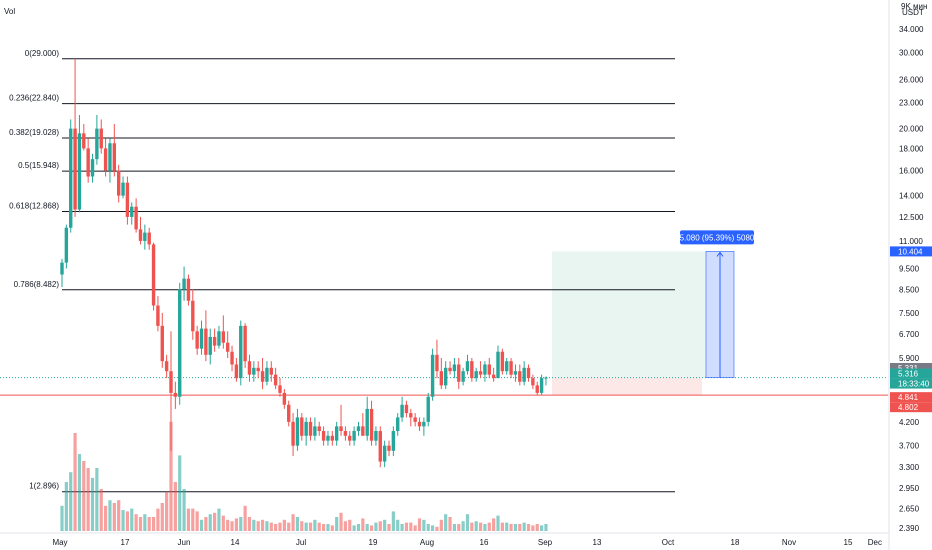  What do you see at coordinates (545, 542) in the screenshot?
I see `time-tick-label: Sep` at bounding box center [545, 542].